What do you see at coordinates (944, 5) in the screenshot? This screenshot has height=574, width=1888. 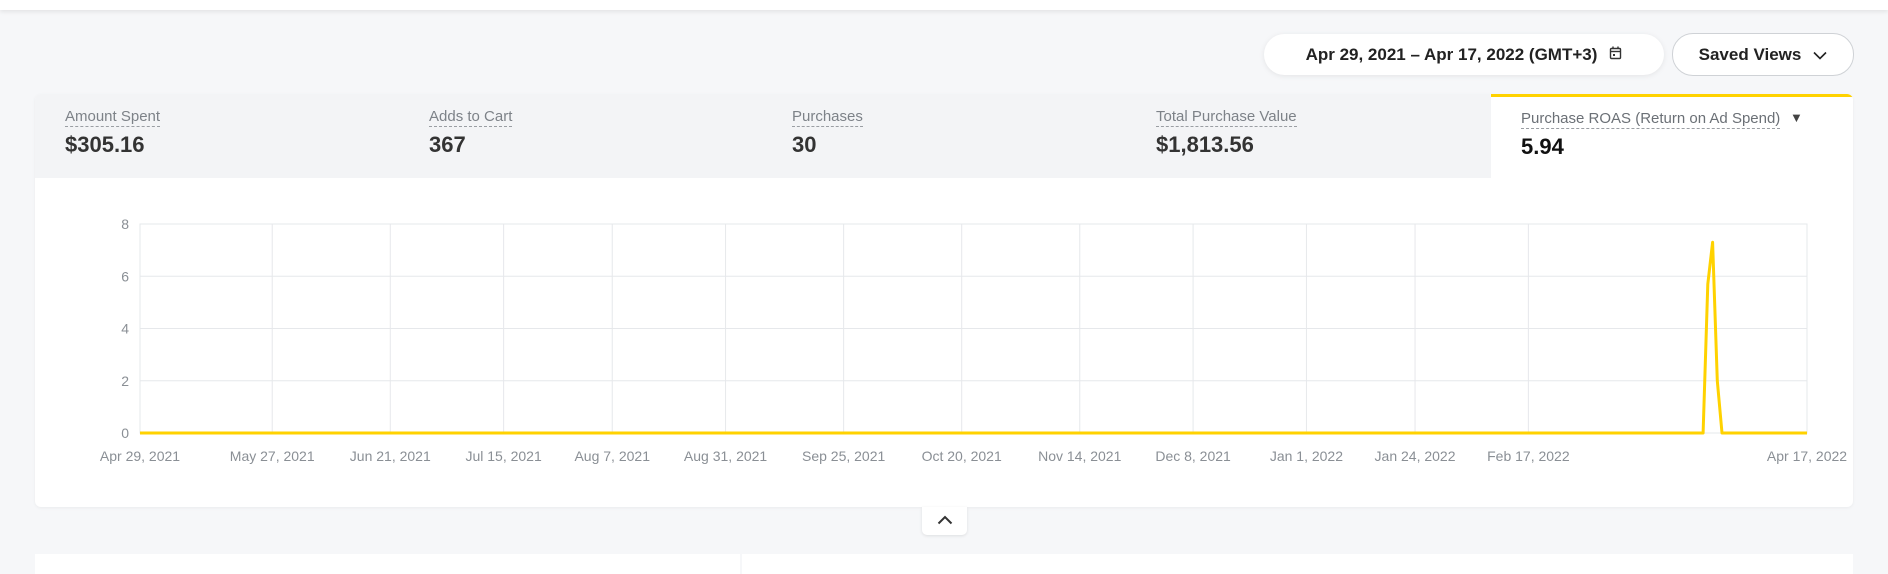 I see `top-header-bar` at bounding box center [944, 5].